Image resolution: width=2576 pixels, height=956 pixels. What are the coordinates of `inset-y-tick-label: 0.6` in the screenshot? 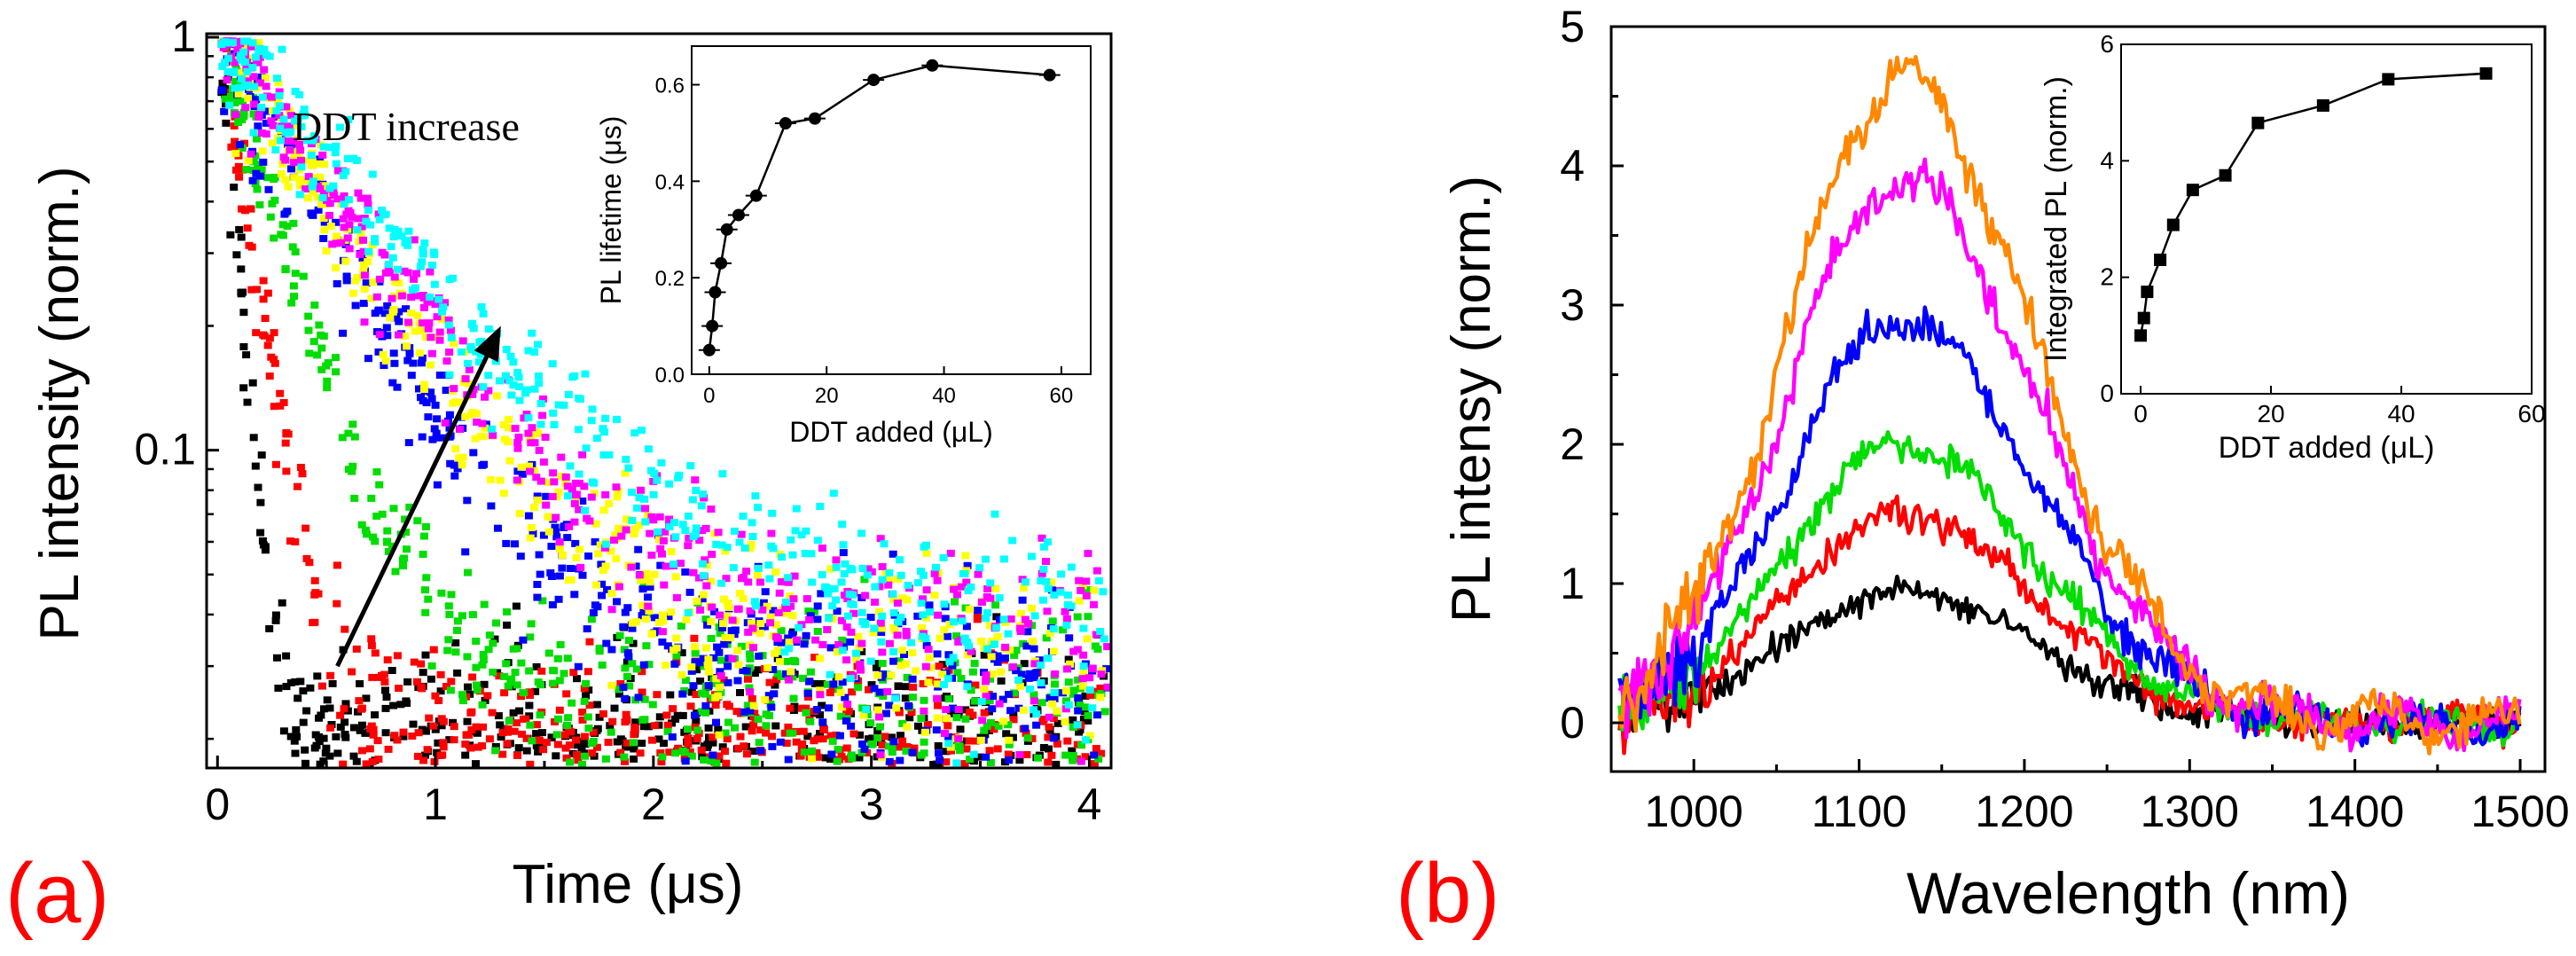 It's located at (670, 86).